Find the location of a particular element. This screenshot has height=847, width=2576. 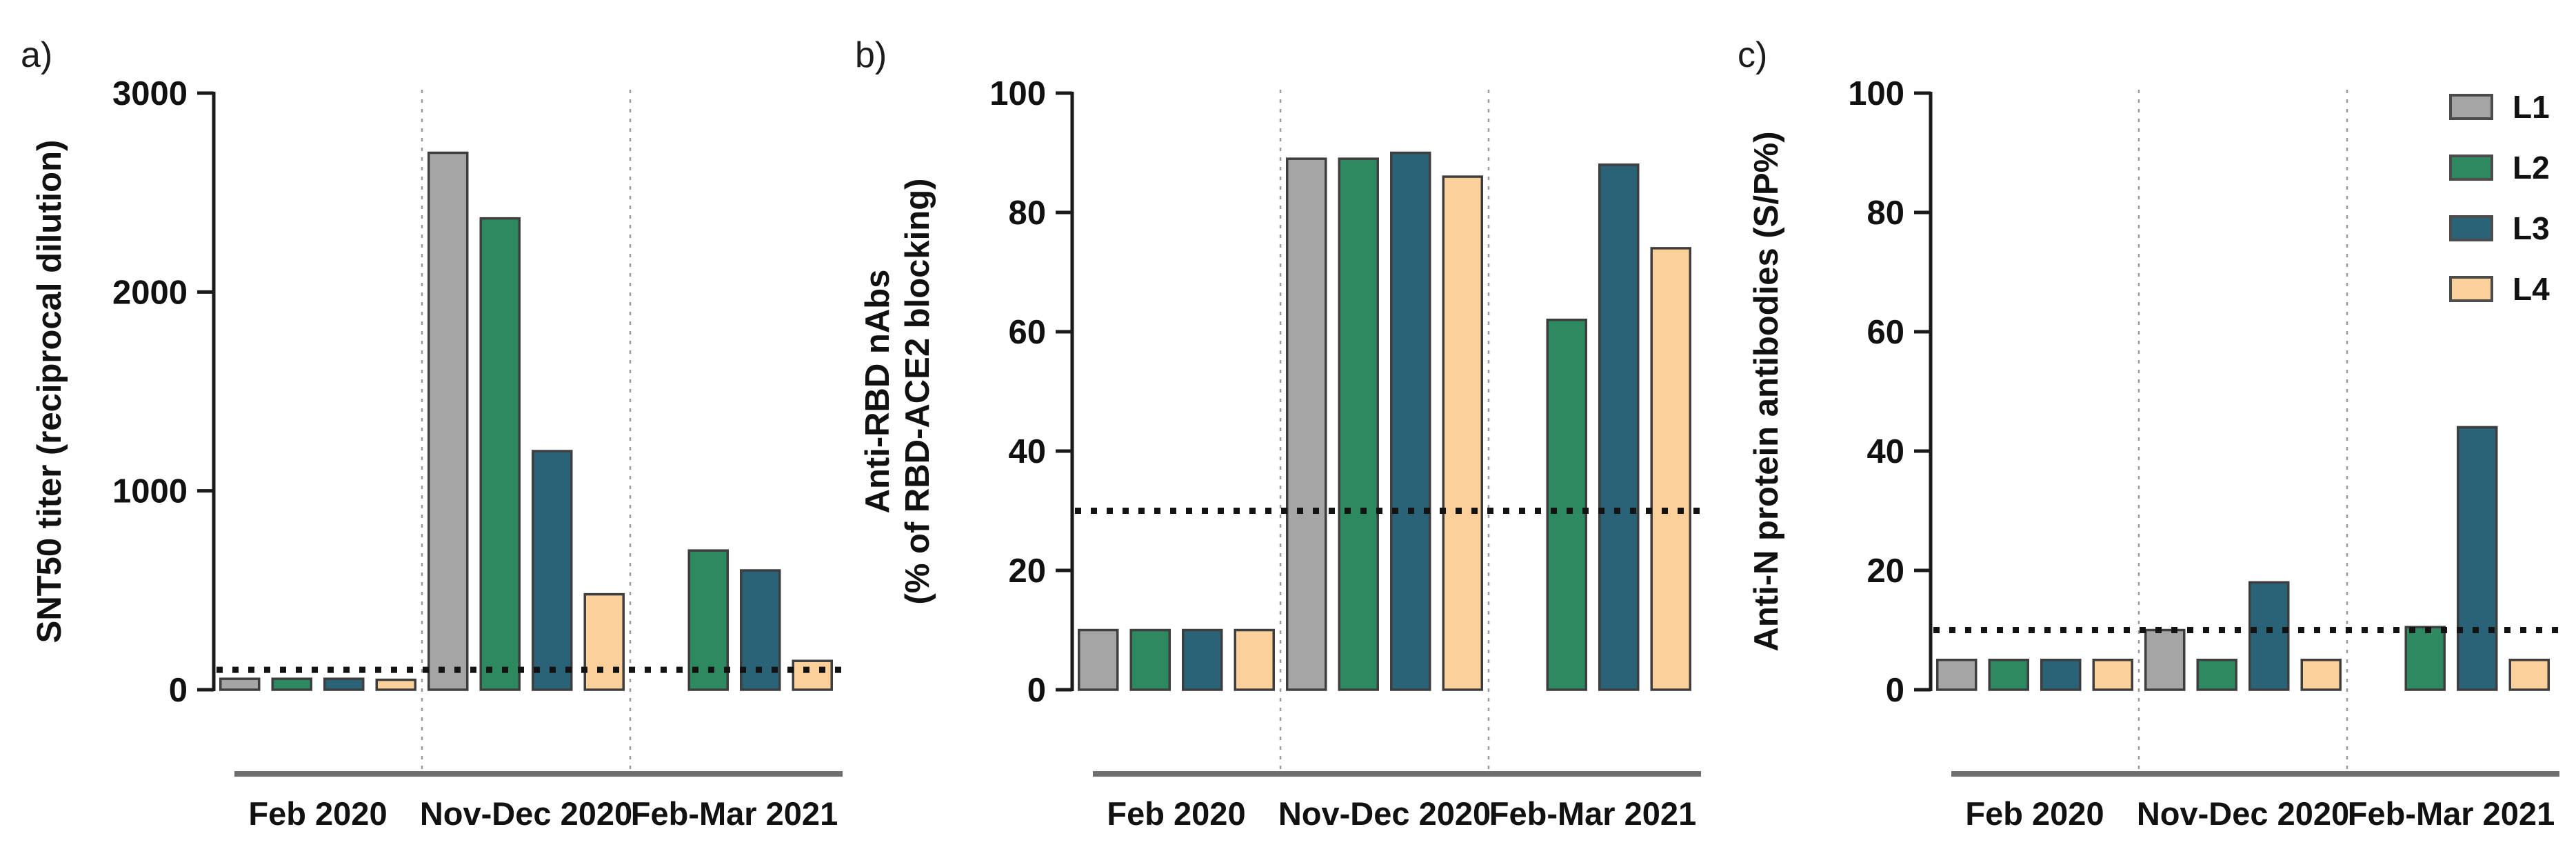

y-tick-label: 3000 is located at coordinates (150, 93).